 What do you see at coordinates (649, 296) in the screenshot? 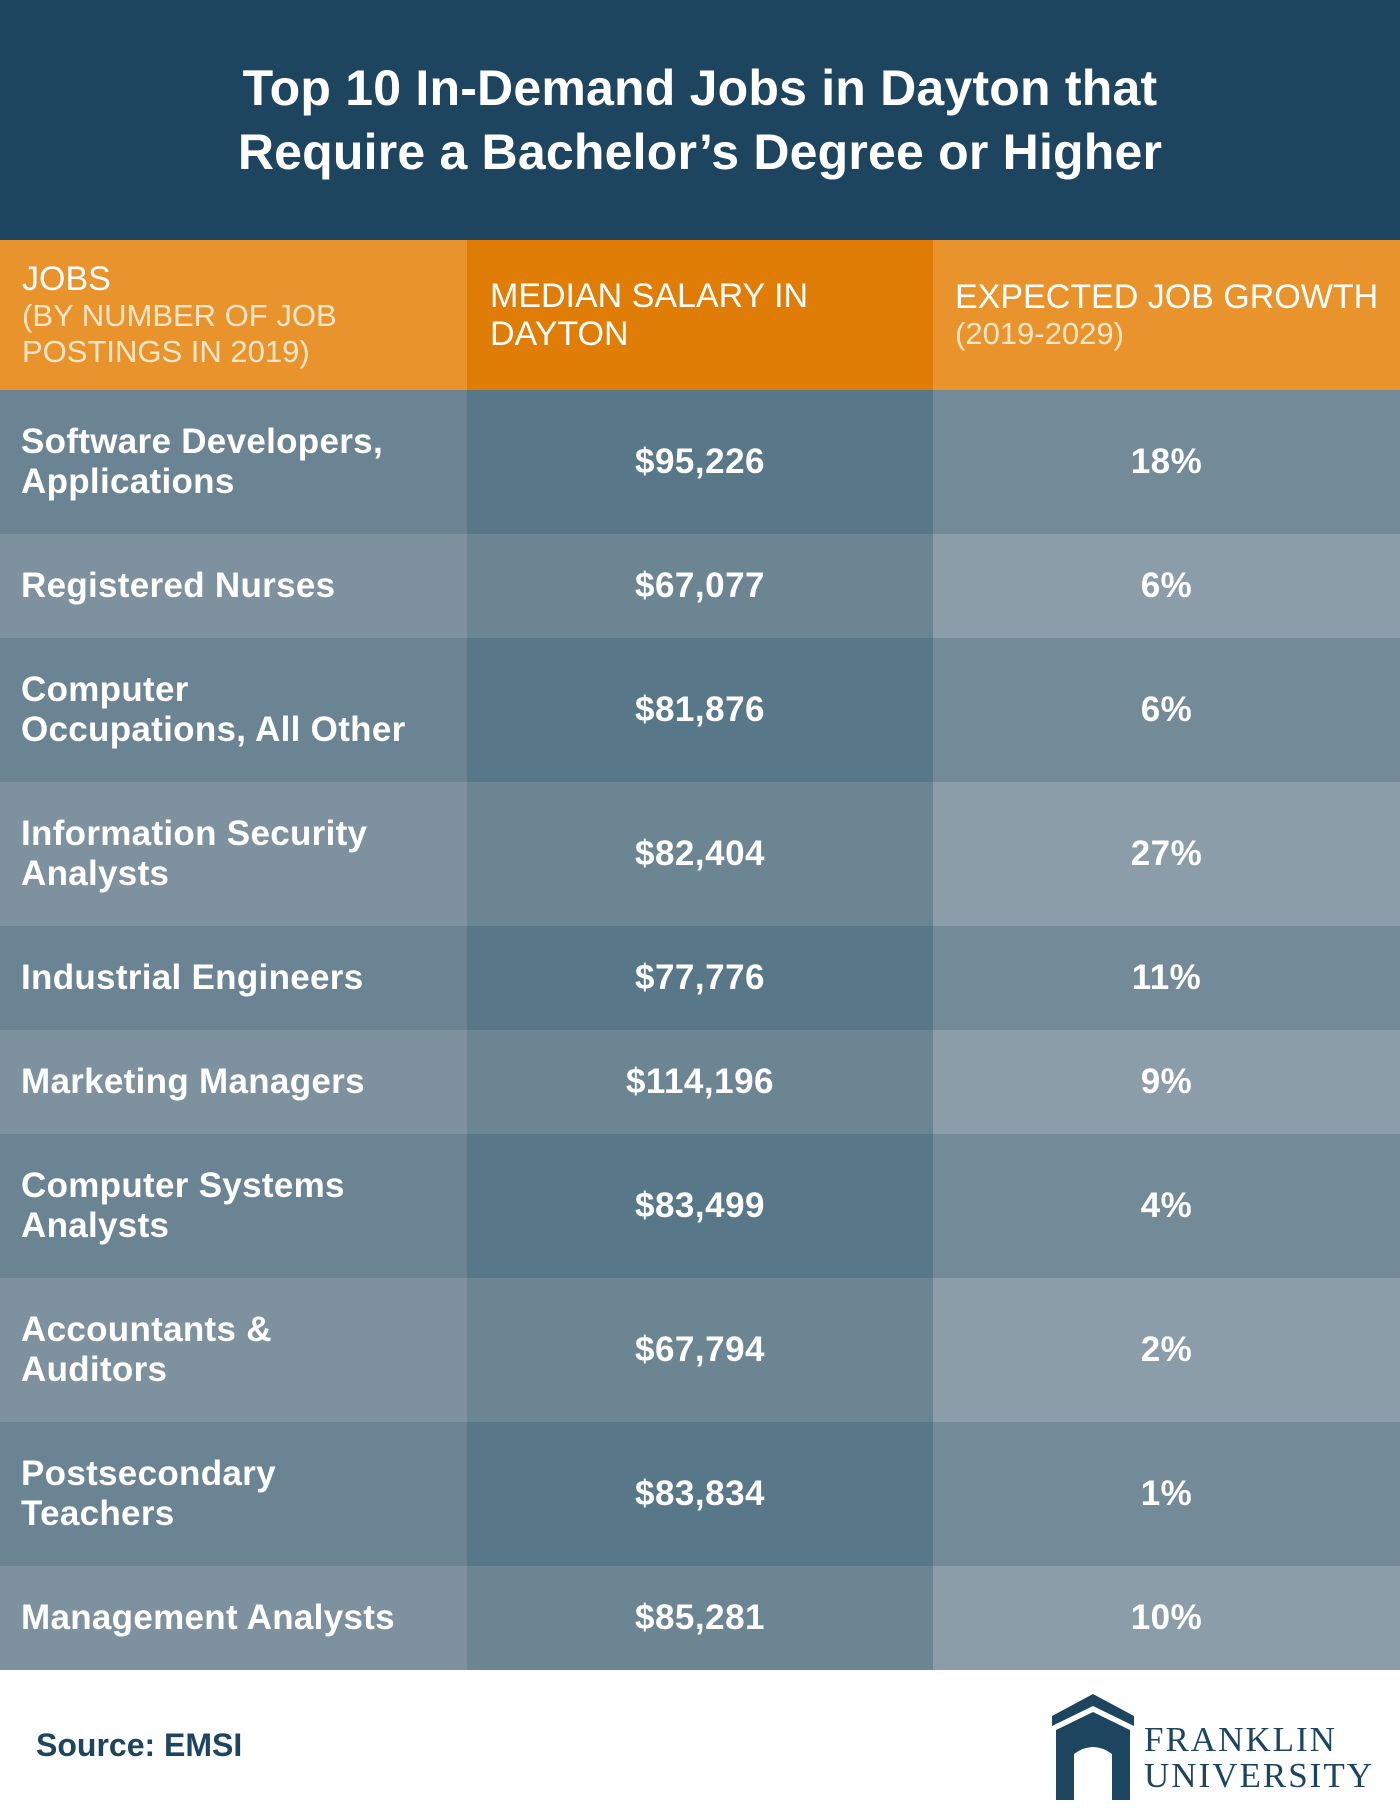
I see `header-salary-label-1: MEDIAN SALARY IN` at bounding box center [649, 296].